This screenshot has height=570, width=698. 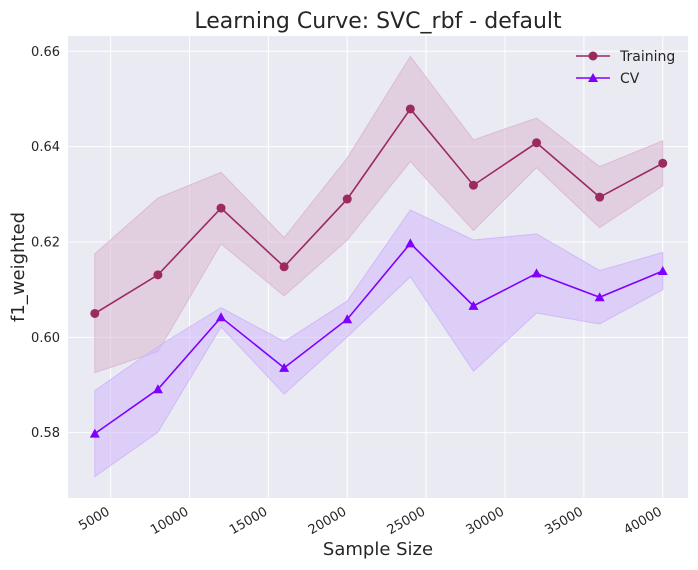 What do you see at coordinates (45, 433) in the screenshot?
I see `y-tick-label: 0.58` at bounding box center [45, 433].